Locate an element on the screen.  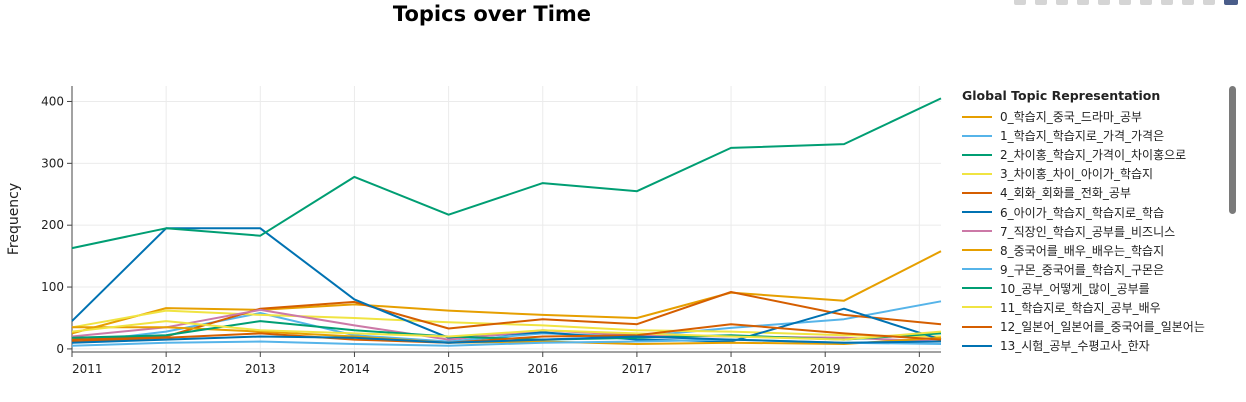
pan-icon is located at coordinates (1062, 2).